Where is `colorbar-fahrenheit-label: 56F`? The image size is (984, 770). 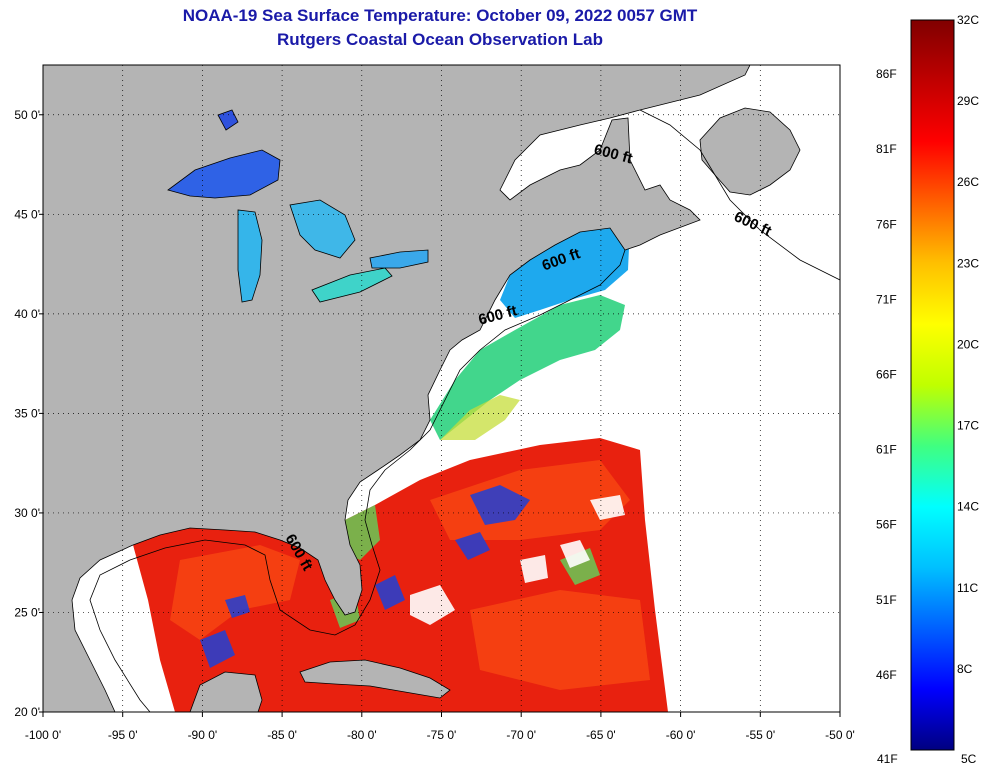
colorbar-fahrenheit-label: 56F is located at coordinates (886, 525).